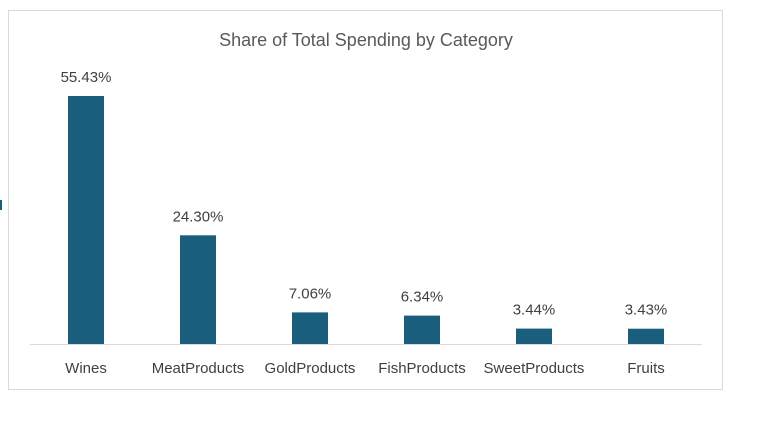 The height and width of the screenshot is (438, 757). I want to click on data-label-fruits: 3.43%, so click(646, 310).